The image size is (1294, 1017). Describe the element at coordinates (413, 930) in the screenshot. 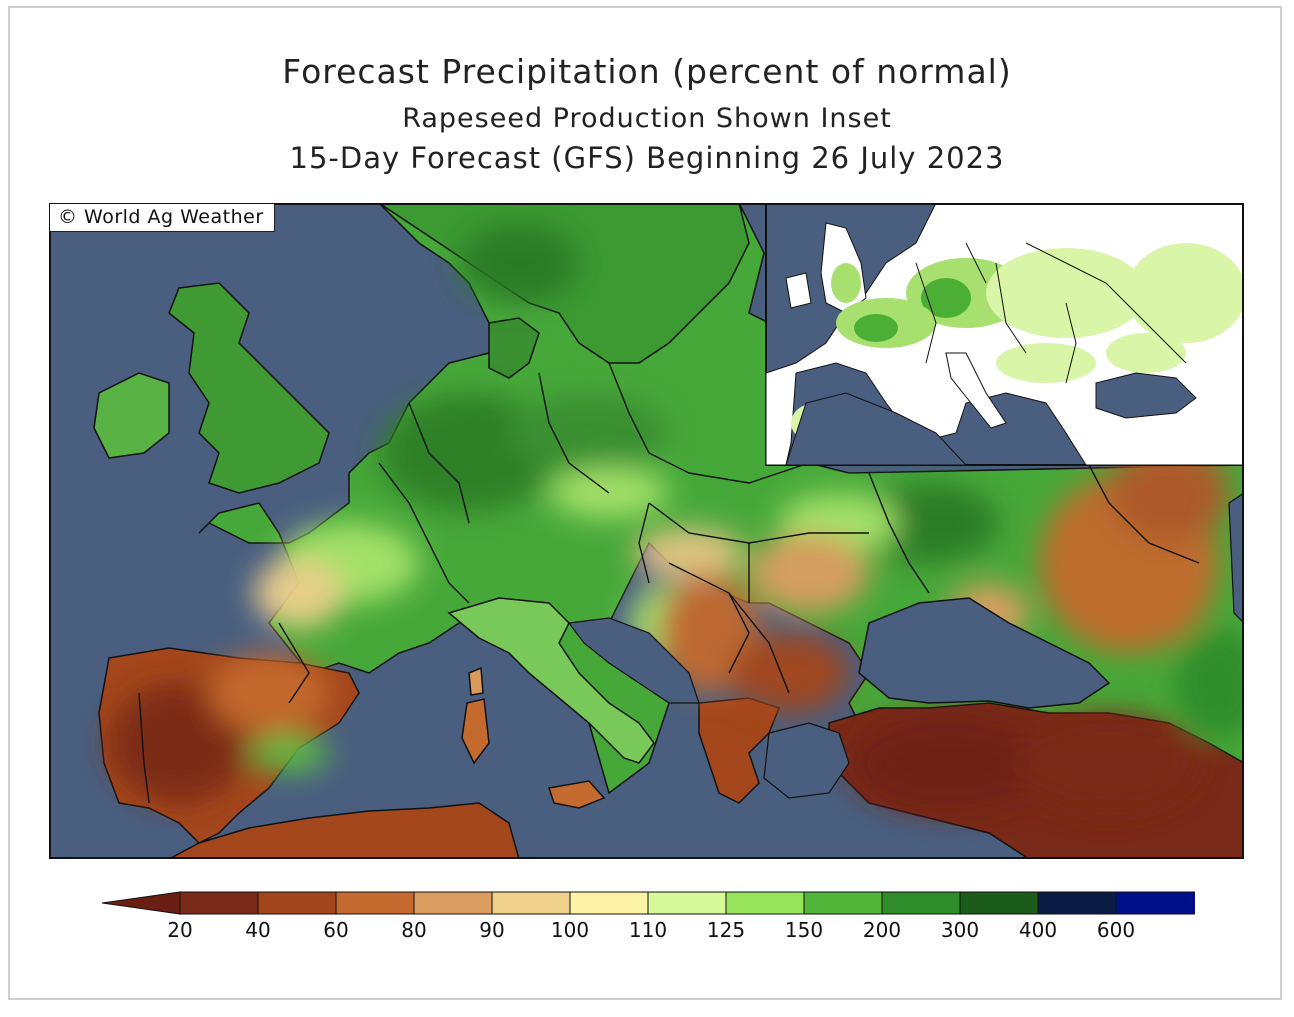

I see `legend-tick-label: 80` at that location.